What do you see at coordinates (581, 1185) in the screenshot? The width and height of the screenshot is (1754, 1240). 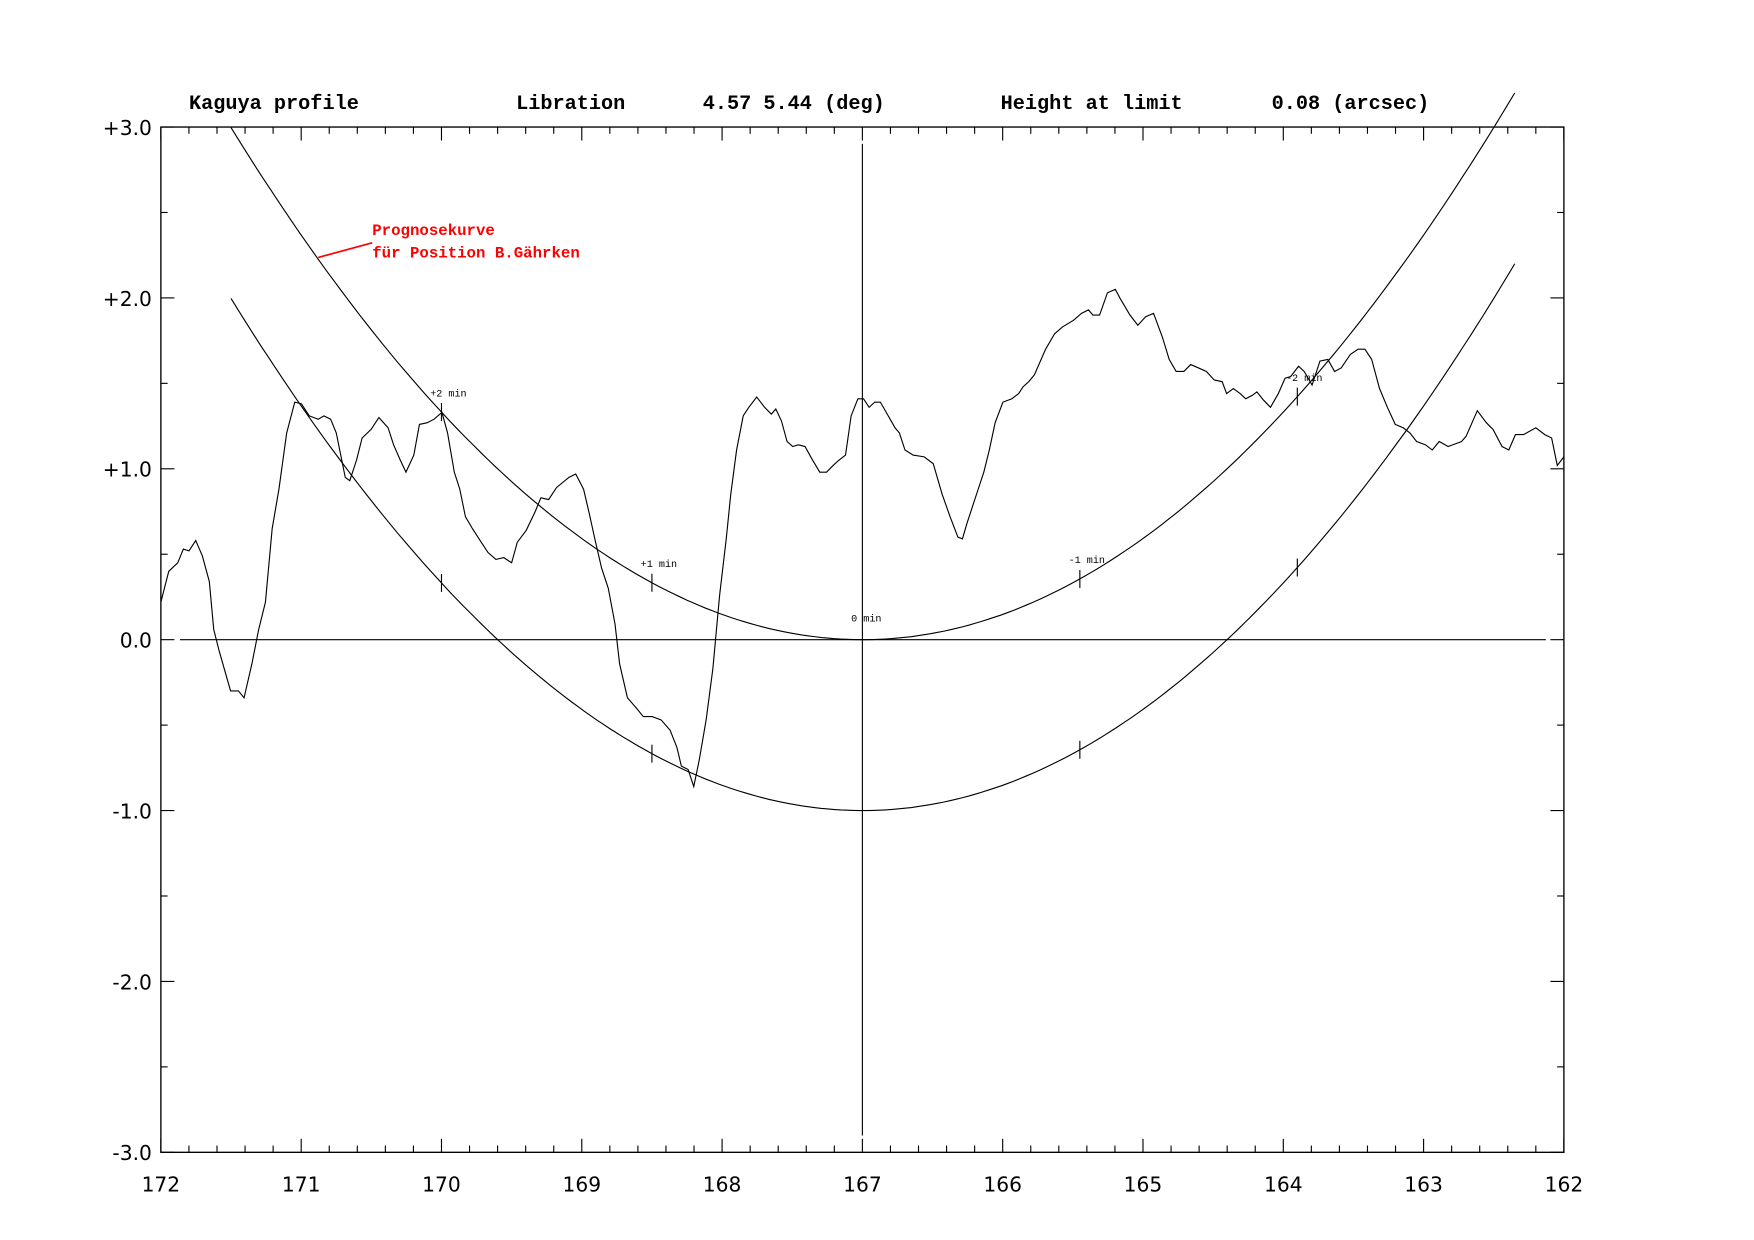 I see `x-tick-label: 169` at bounding box center [581, 1185].